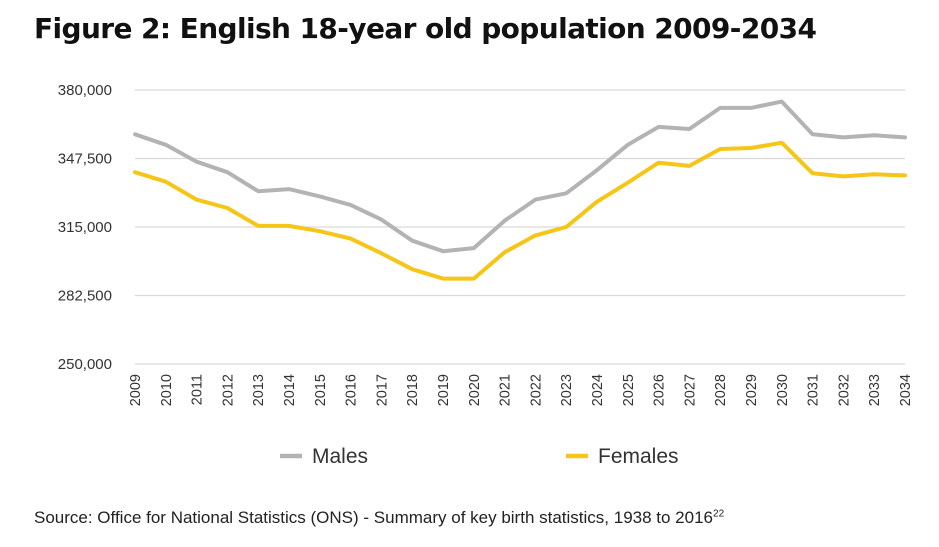  What do you see at coordinates (660, 390) in the screenshot?
I see `x-tick-label: 2026` at bounding box center [660, 390].